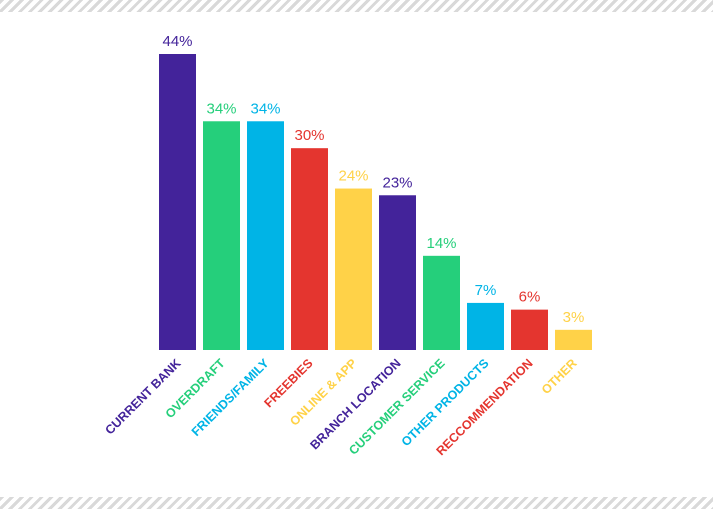 Image resolution: width=713 pixels, height=509 pixels. I want to click on bar-other-products, so click(485, 326).